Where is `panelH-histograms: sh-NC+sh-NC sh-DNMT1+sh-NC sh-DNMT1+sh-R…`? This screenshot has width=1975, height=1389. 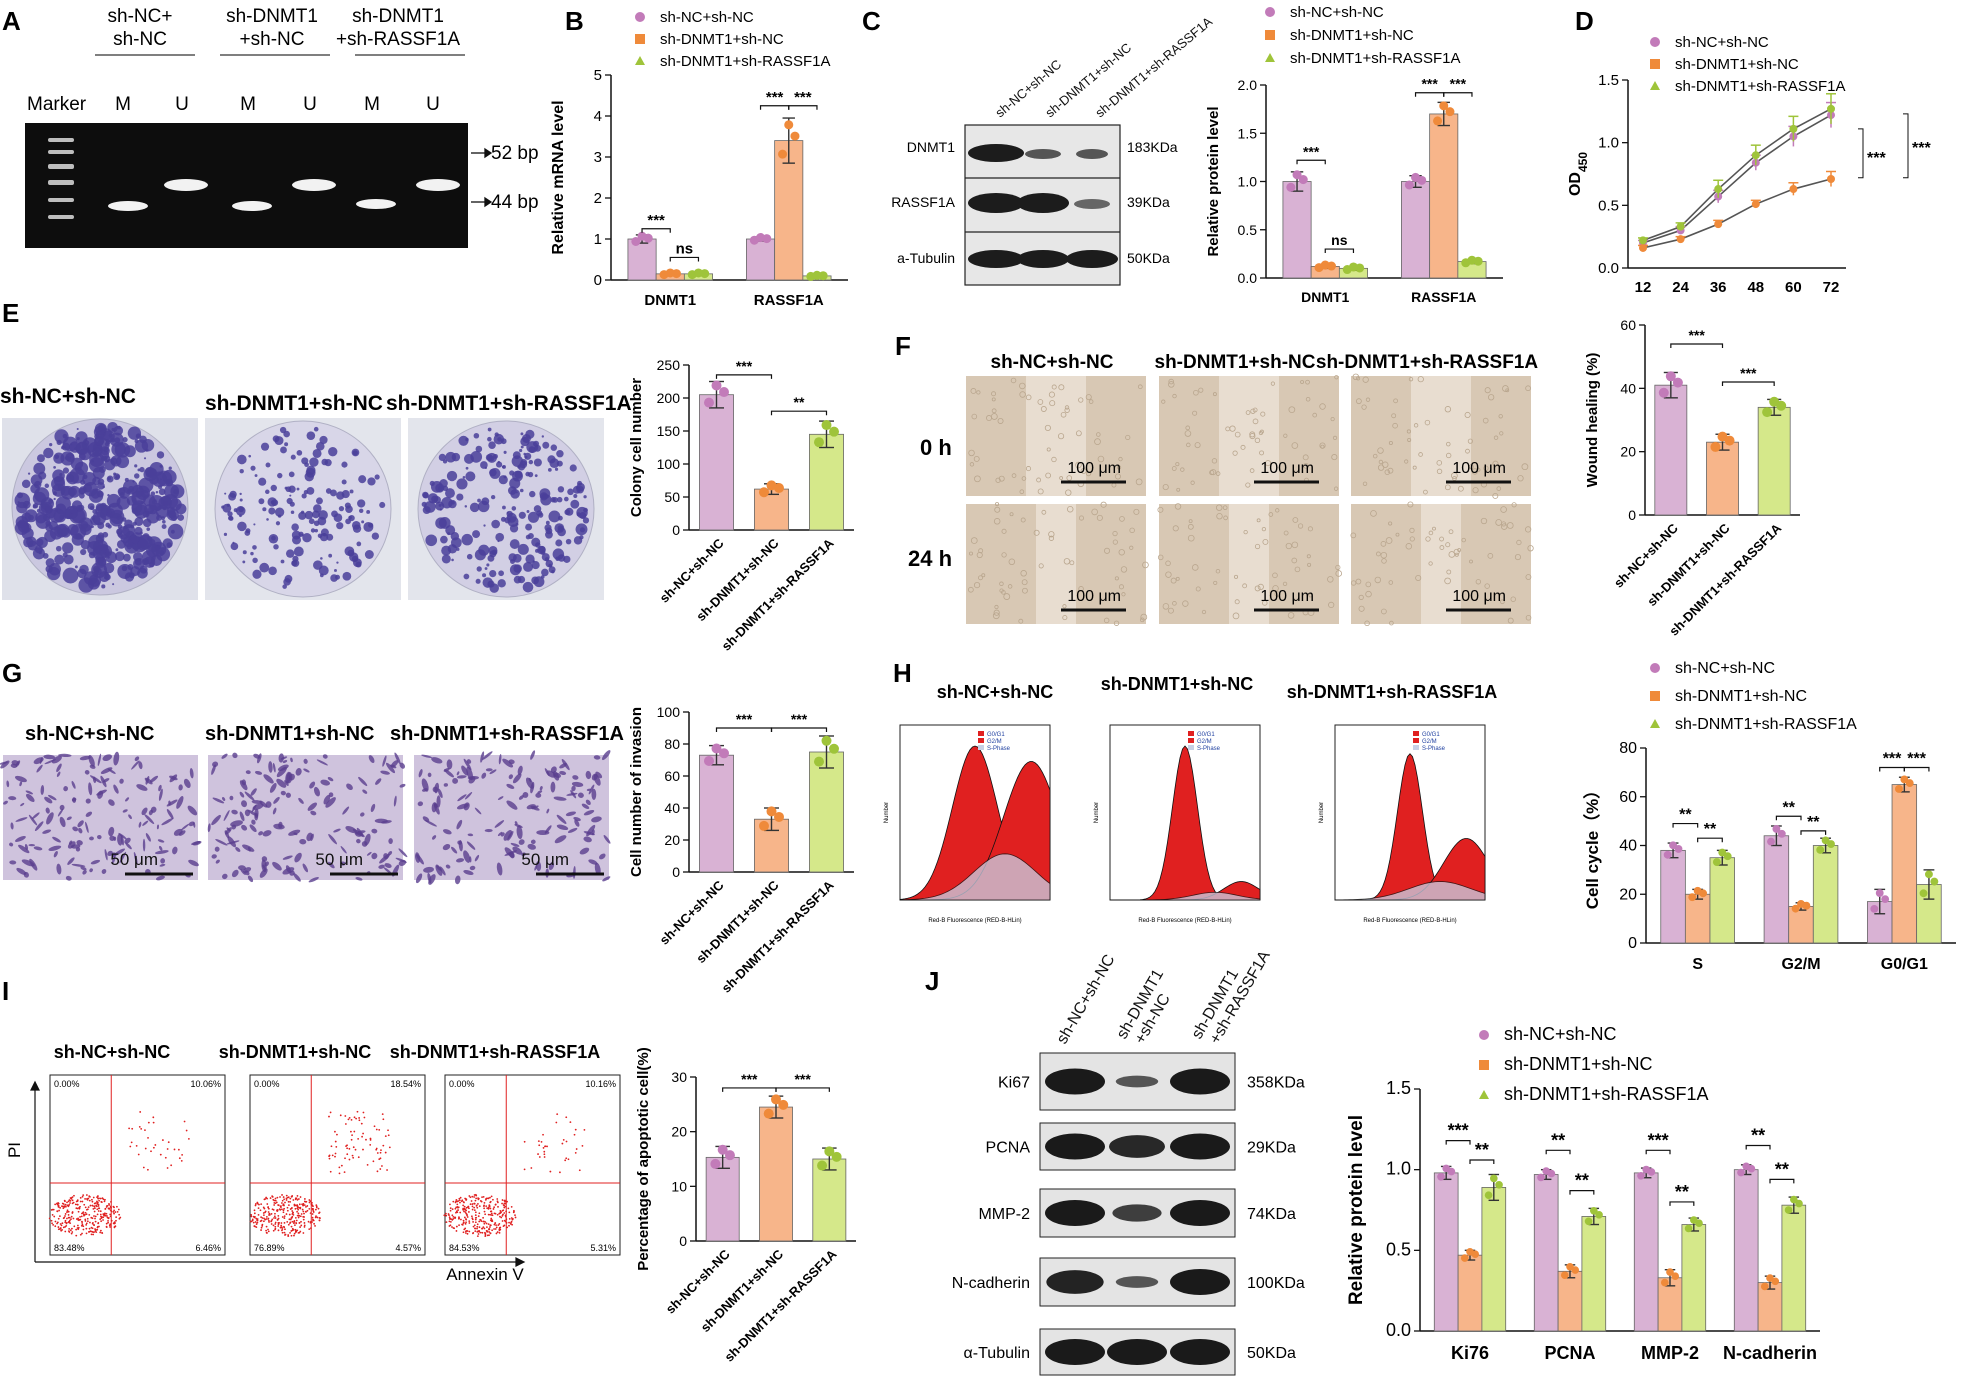 panelH-histograms: sh-NC+sh-NC sh-DNMT1+sh-NC sh-DNMT1+sh-R… is located at coordinates (1190, 799).